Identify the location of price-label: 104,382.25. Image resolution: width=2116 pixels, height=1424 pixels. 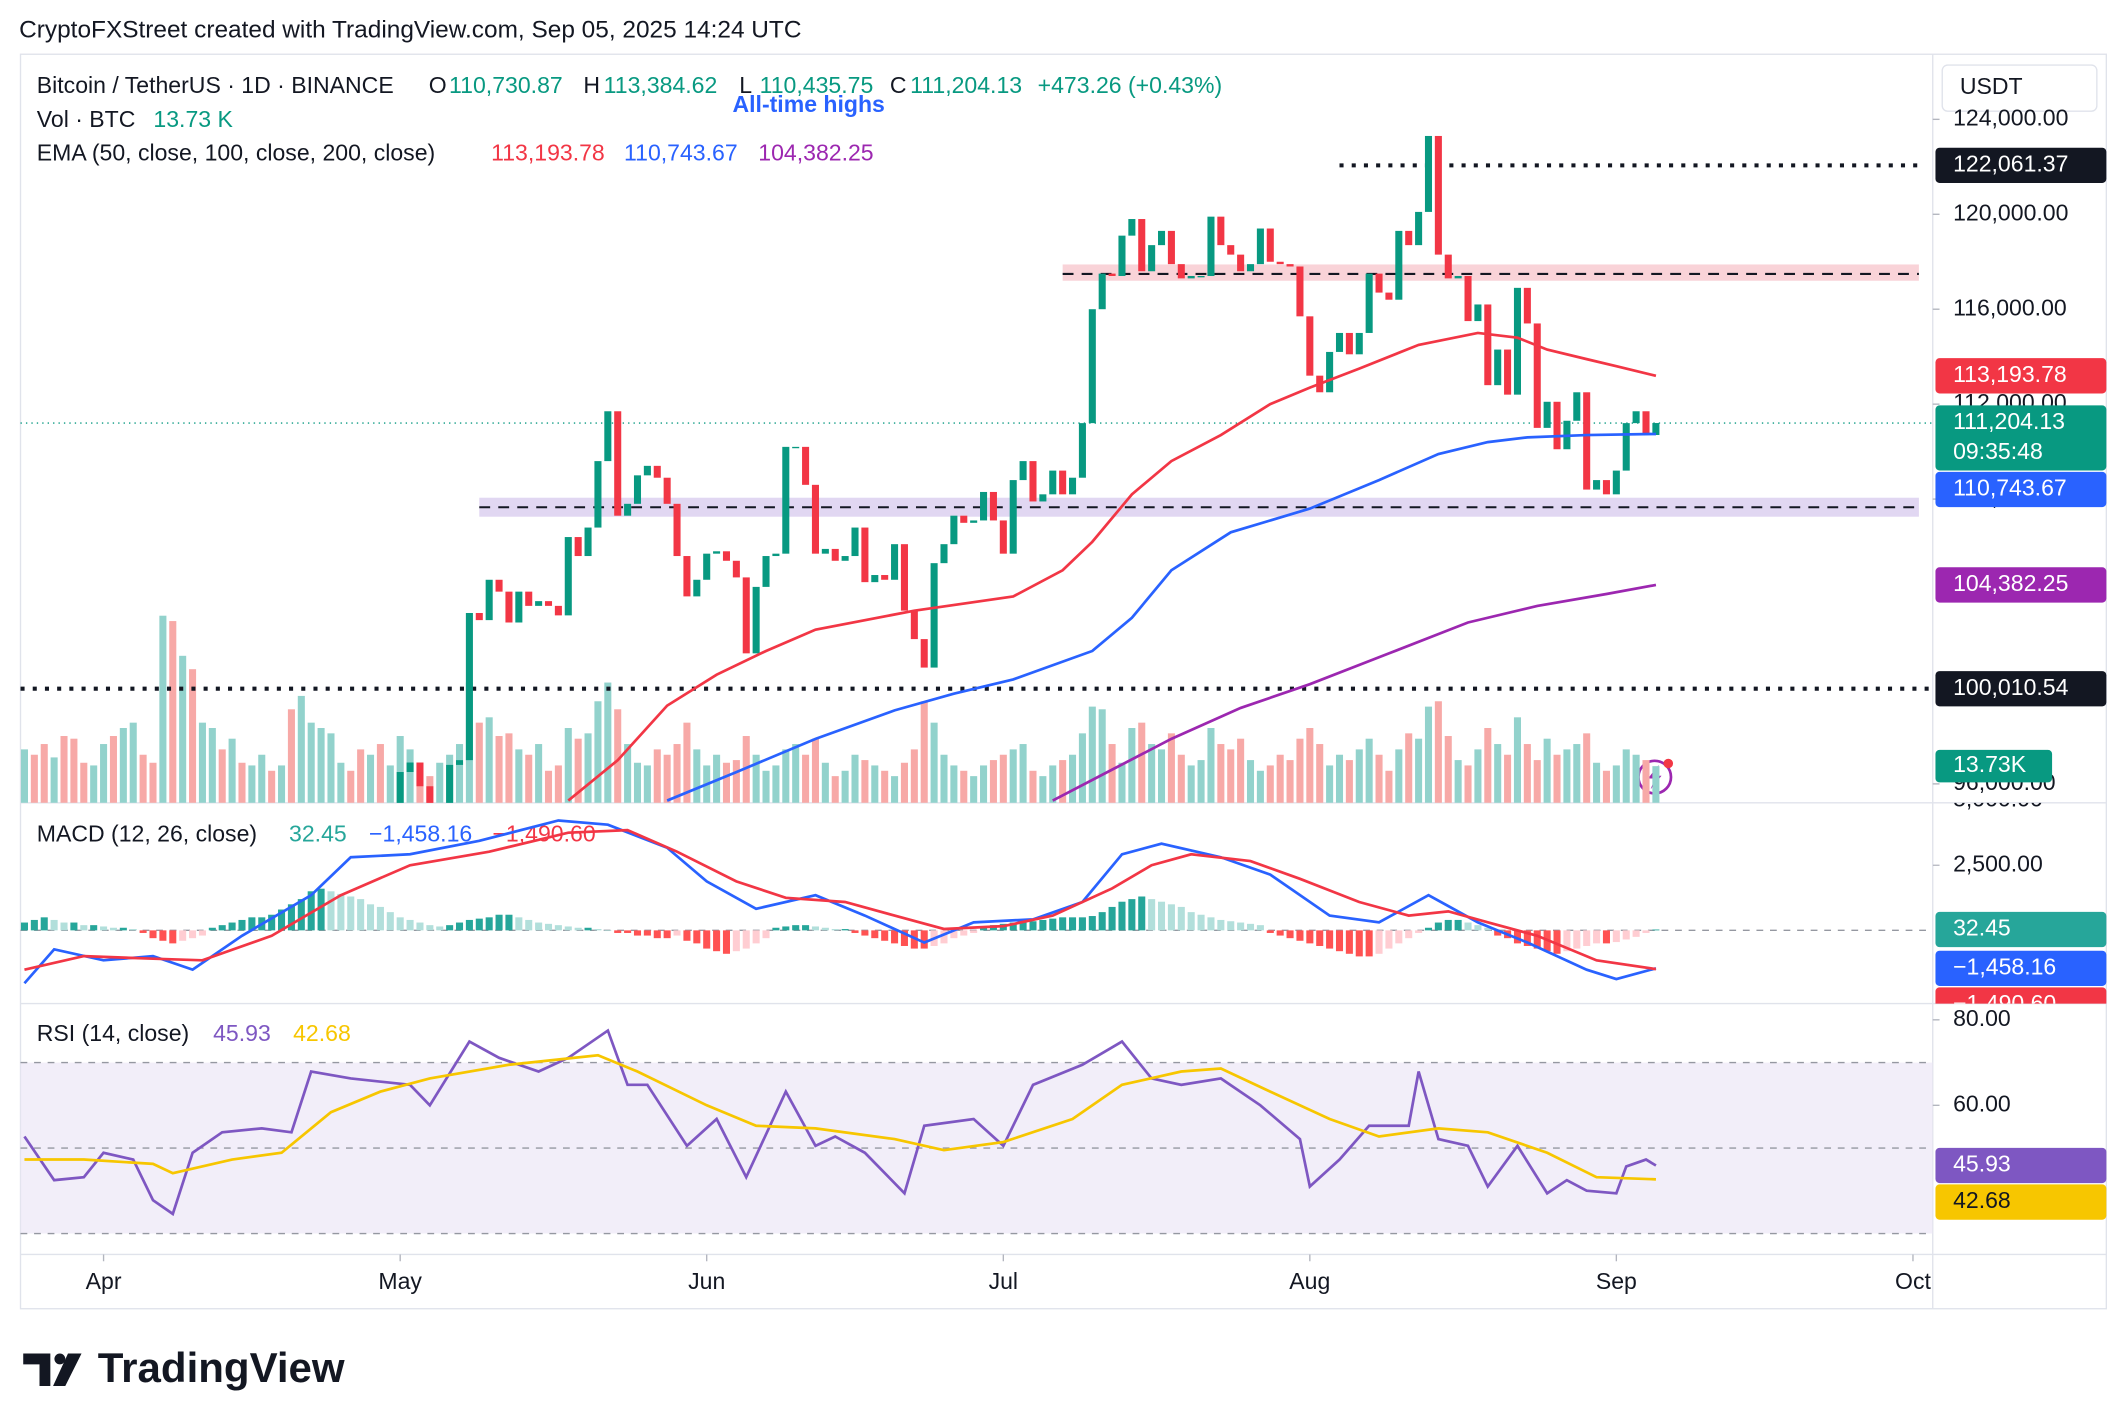
(2010, 583).